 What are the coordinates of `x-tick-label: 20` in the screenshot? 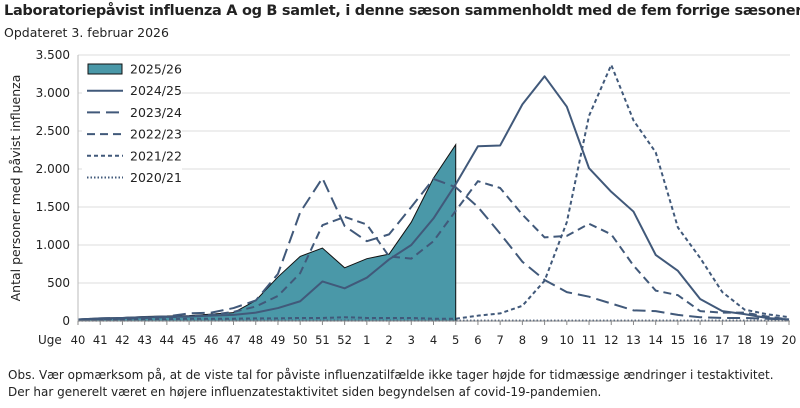 It's located at (789, 340).